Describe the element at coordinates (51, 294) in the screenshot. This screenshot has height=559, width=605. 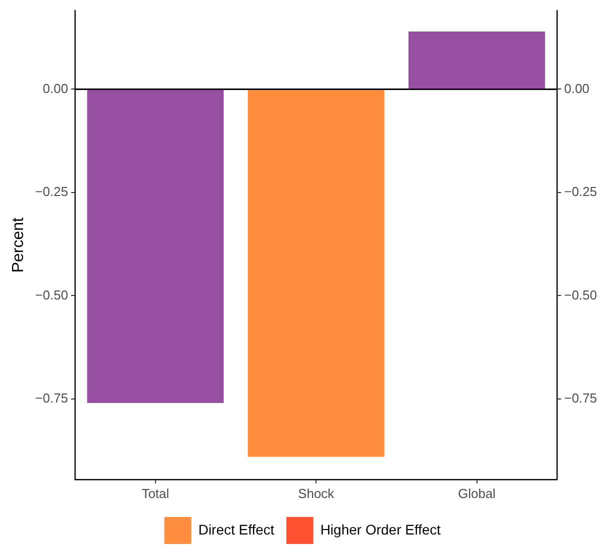
I see `y-tick-label: −0.50` at that location.